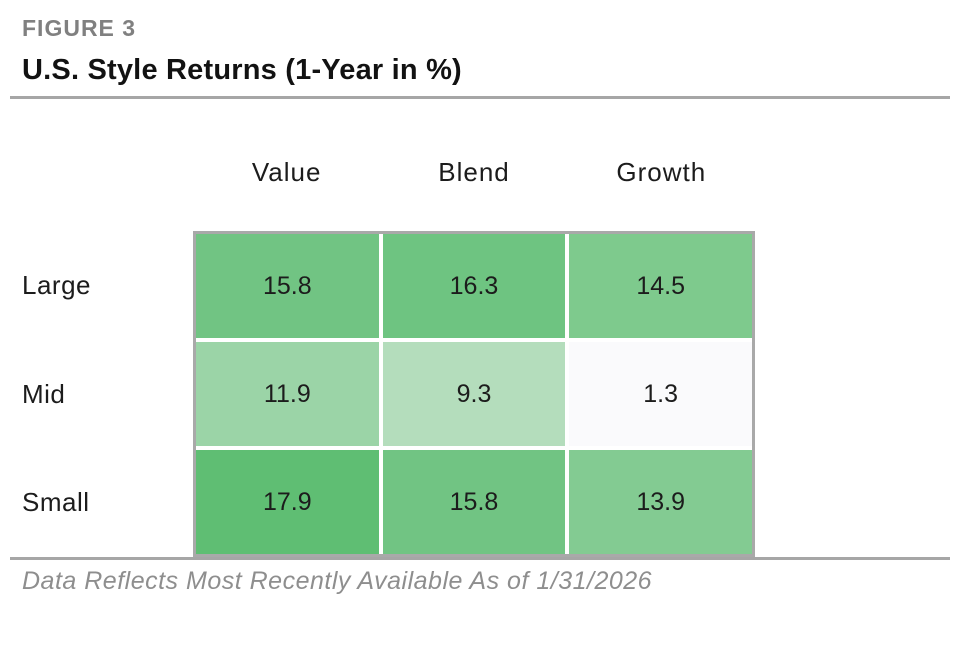 This screenshot has height=662, width=962. Describe the element at coordinates (474, 502) in the screenshot. I see `heatmap-cell-small-blend: 15.8` at that location.